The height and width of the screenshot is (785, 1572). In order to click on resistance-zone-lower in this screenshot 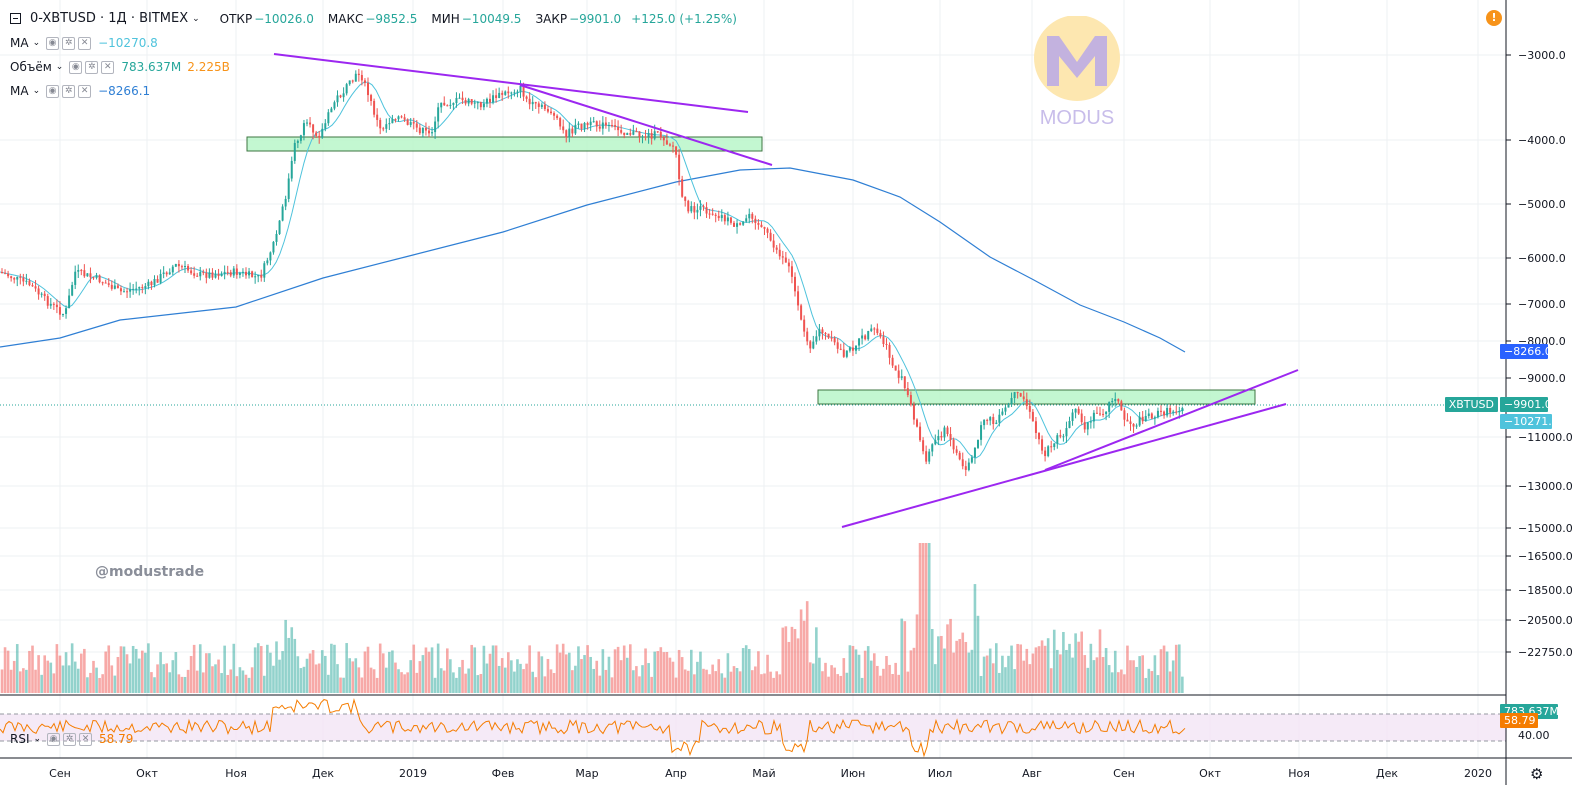, I will do `click(1036, 397)`.